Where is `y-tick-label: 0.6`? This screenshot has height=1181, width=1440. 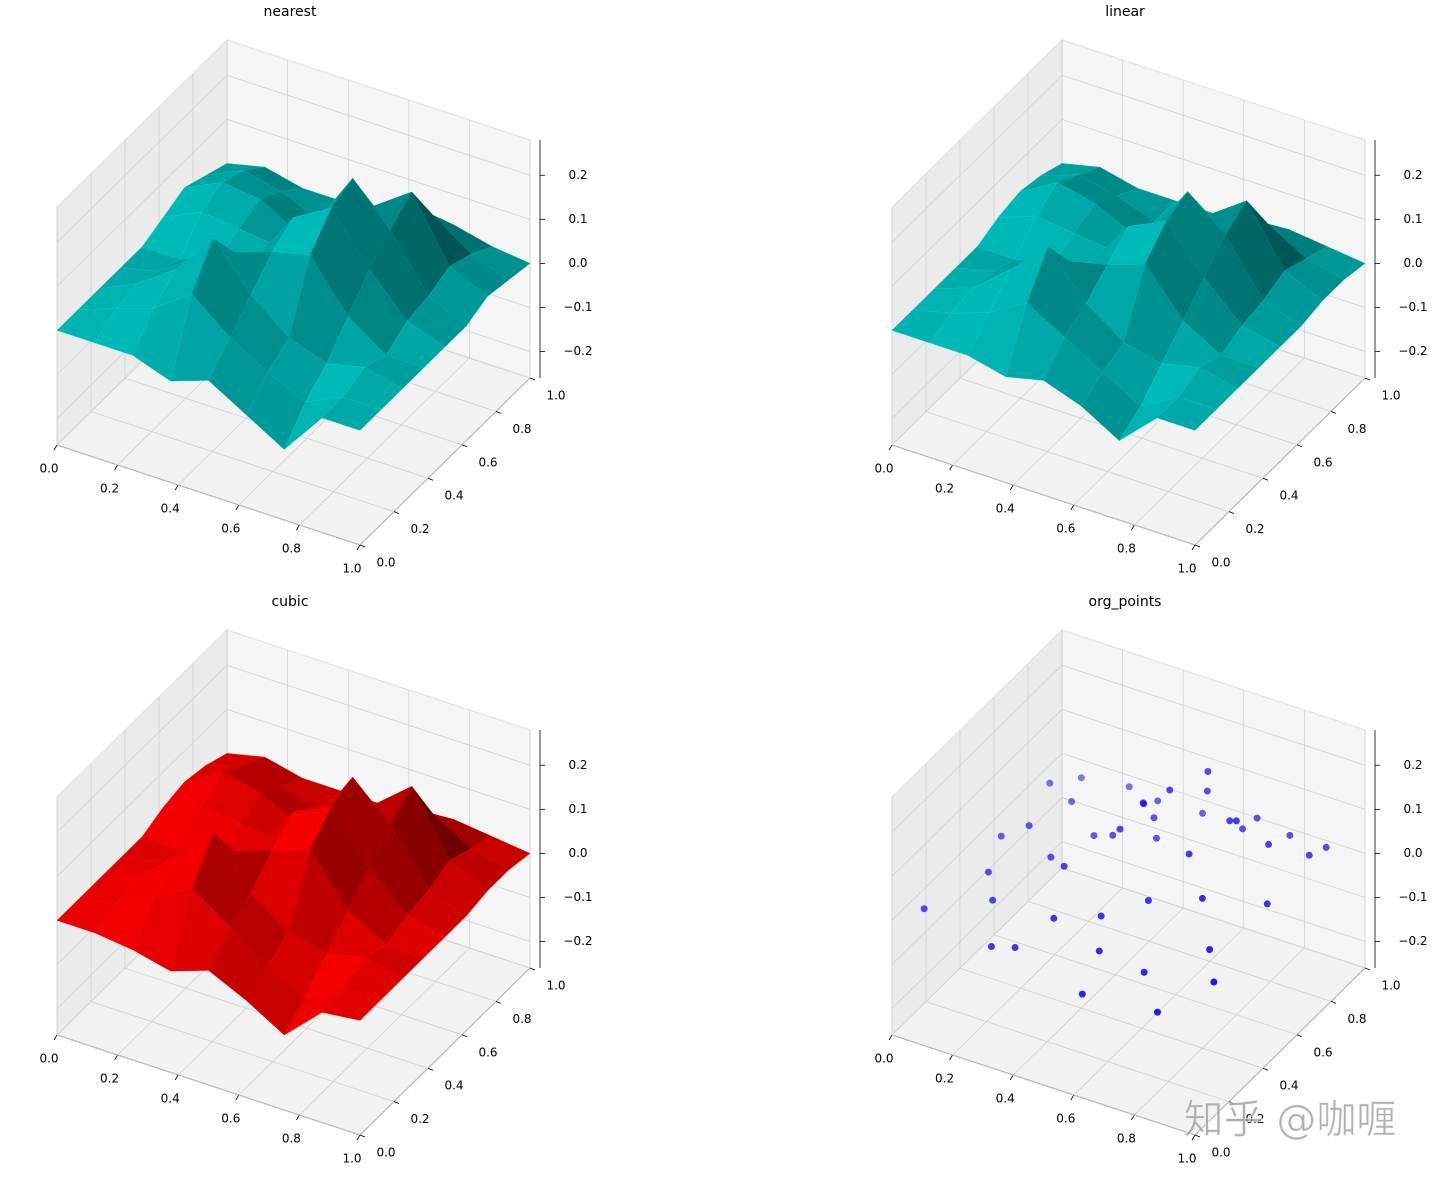
y-tick-label: 0.6 is located at coordinates (1322, 462).